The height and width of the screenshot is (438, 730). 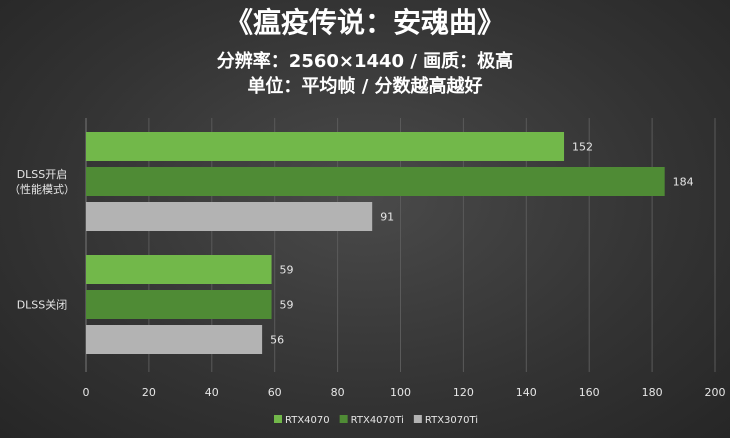 I want to click on chart-note: 单位：平均帧 / 分数越高越好, so click(x=364, y=86).